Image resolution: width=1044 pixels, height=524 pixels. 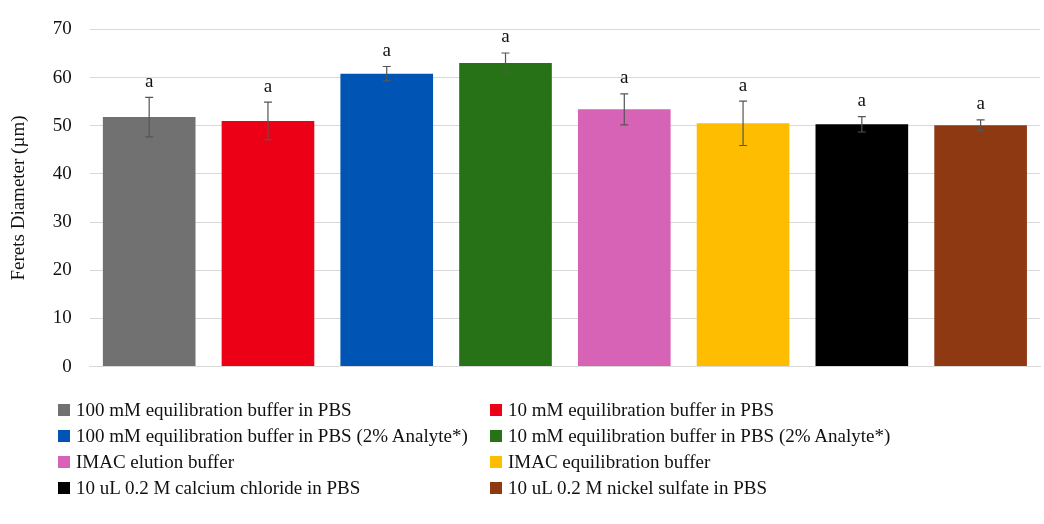 I want to click on legend-label: 100 mM equilibration buffer in PBS, so click(x=214, y=409).